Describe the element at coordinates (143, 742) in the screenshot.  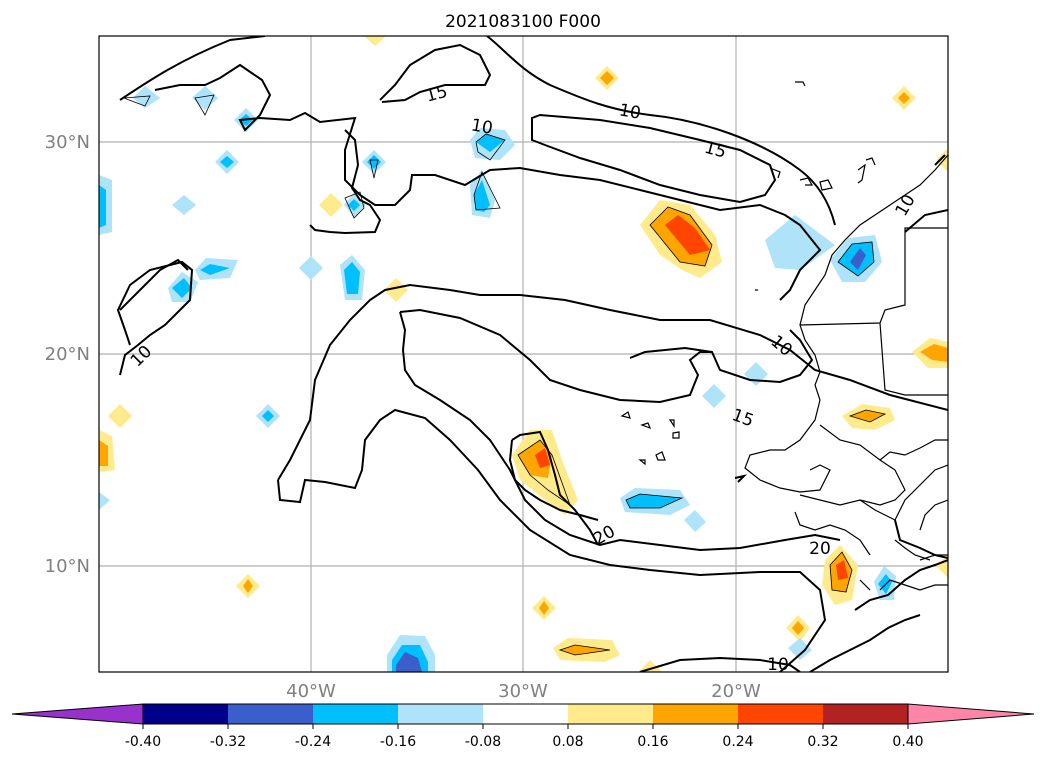
I see `colorbar-tick-label: -0.40` at that location.